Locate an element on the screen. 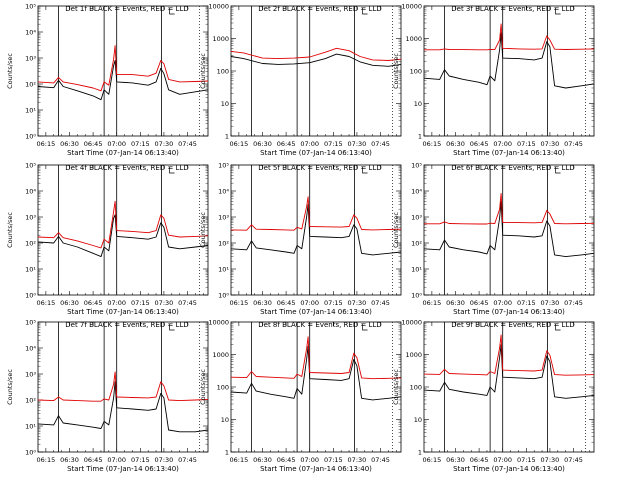 The height and width of the screenshot is (480, 640). y-tick-label: 100 is located at coordinates (416, 388).